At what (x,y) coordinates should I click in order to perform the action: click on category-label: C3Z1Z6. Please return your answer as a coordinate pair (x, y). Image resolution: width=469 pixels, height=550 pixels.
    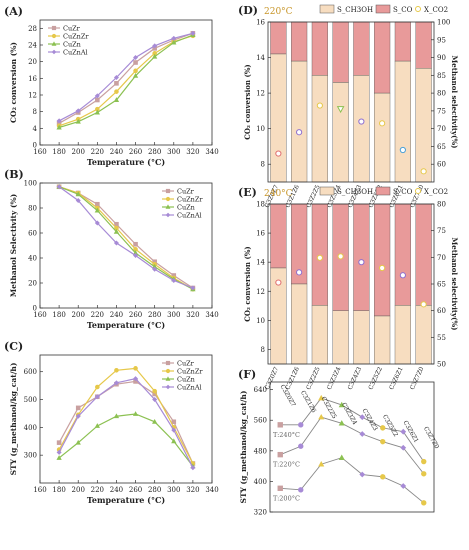
    Looking at the image, I should click on (308, 402).